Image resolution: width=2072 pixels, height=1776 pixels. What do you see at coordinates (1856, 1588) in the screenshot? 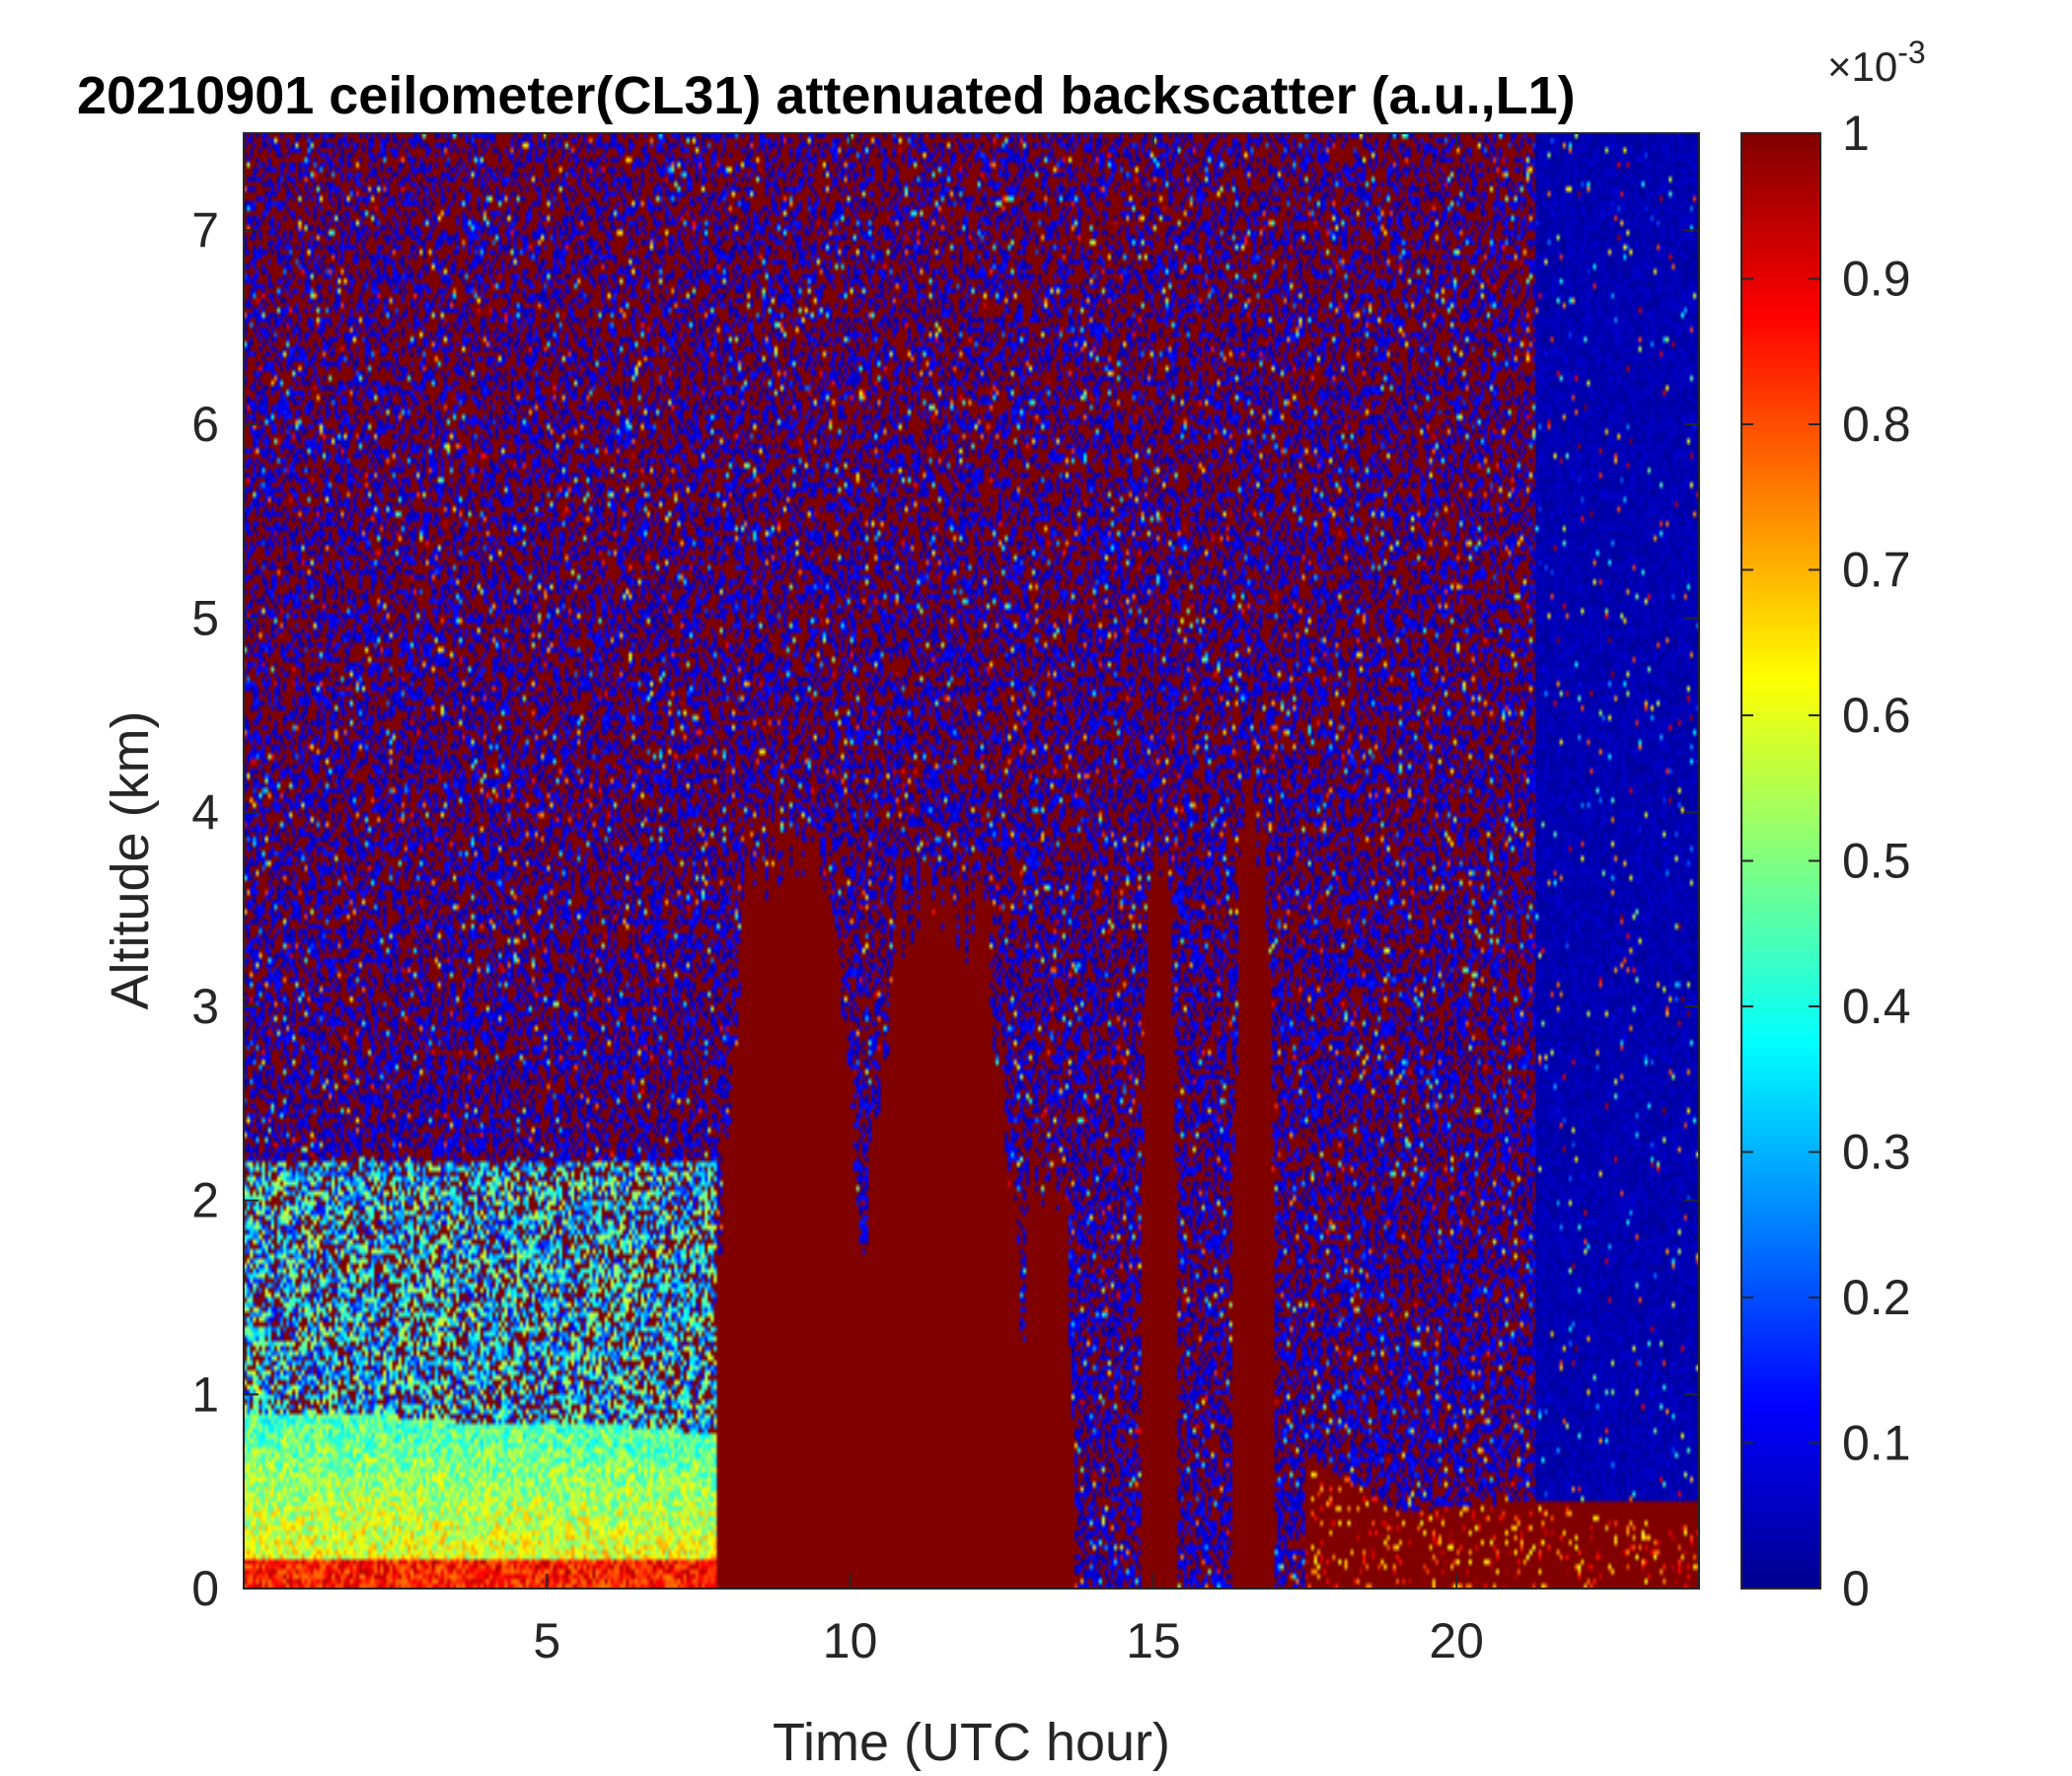
I see `colorbar-tick-label: 0` at bounding box center [1856, 1588].